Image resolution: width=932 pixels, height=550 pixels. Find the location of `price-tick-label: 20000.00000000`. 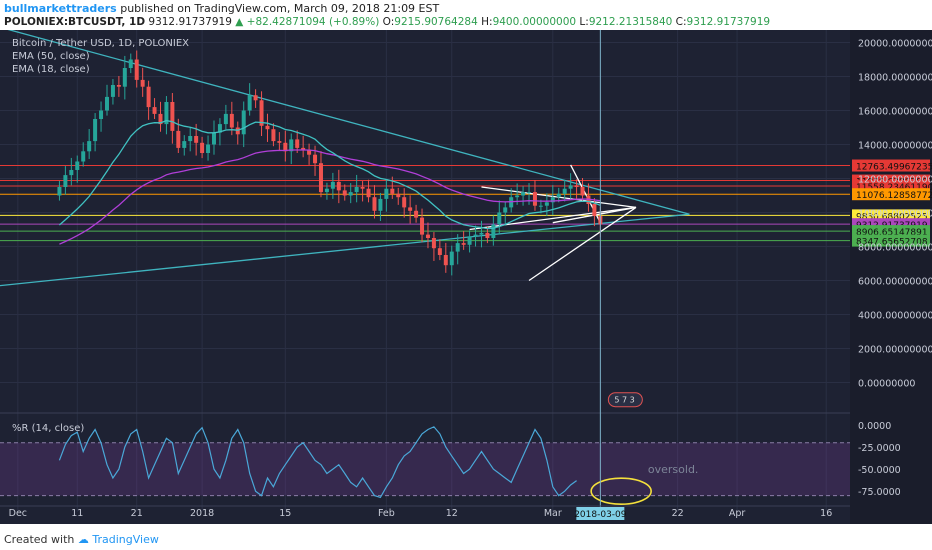

price-tick-label: 20000.00000000 is located at coordinates (895, 44).